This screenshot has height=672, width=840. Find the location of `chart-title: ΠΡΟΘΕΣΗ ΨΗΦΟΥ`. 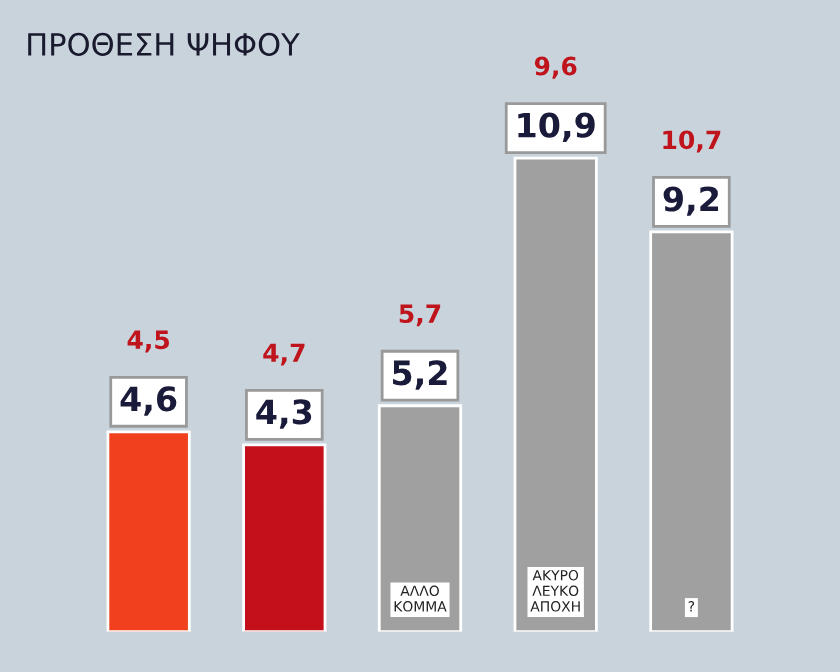

chart-title: ΠΡΟΘΕΣΗ ΨΗΦΟΥ is located at coordinates (164, 44).